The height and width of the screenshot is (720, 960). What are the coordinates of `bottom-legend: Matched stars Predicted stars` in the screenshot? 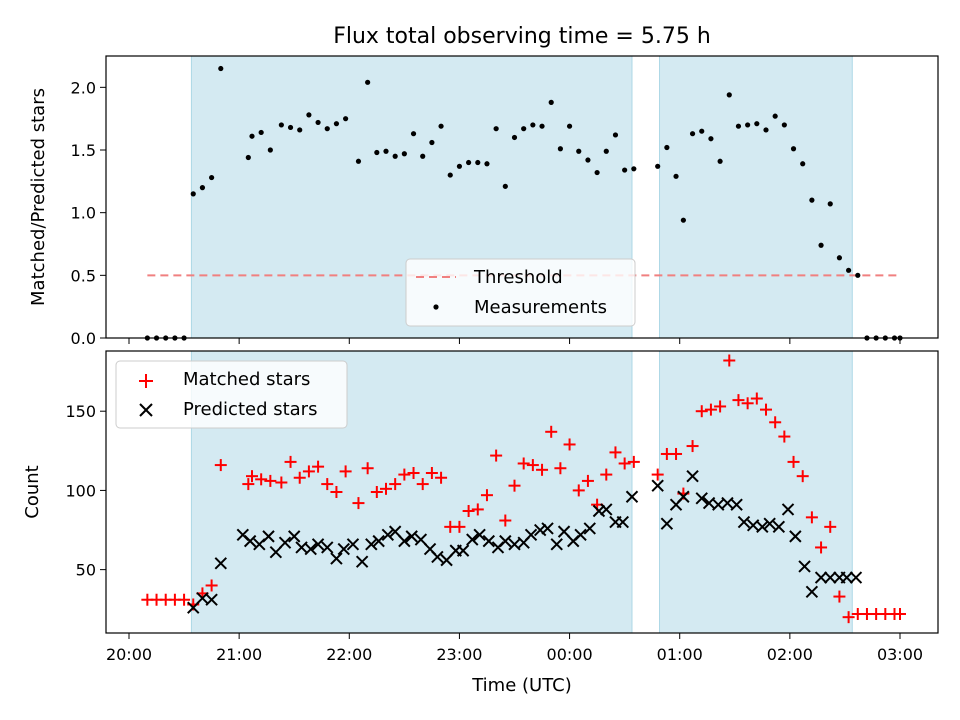 It's located at (231, 394).